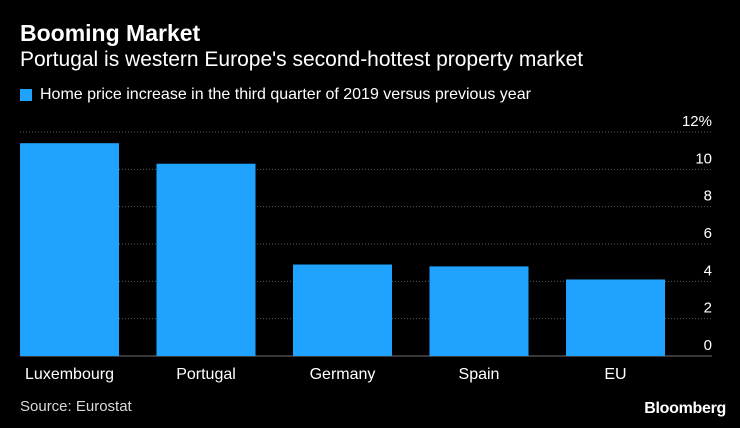 This screenshot has height=428, width=740. I want to click on x-tick-label-luxembourg: Luxembourg, so click(69, 374).